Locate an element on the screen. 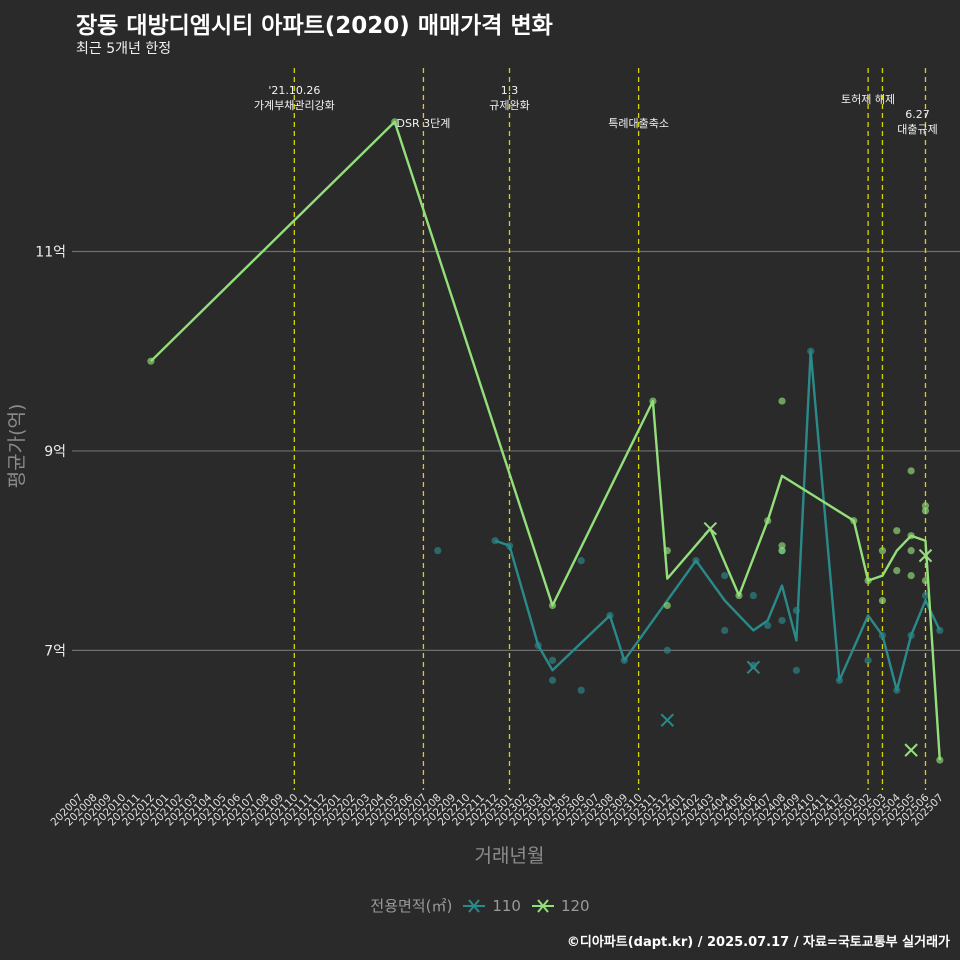  legend-item-120: 120 is located at coordinates (560, 906).